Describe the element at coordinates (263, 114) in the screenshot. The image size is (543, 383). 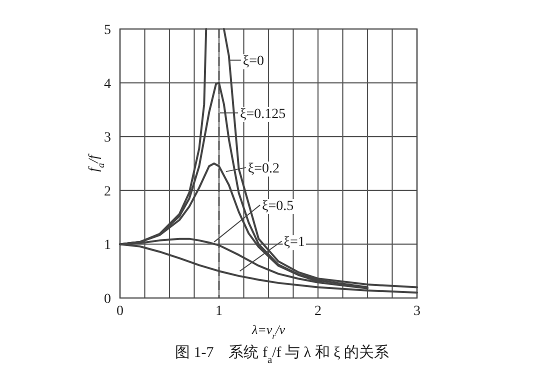
I see `annotation: ξ=0.125` at that location.